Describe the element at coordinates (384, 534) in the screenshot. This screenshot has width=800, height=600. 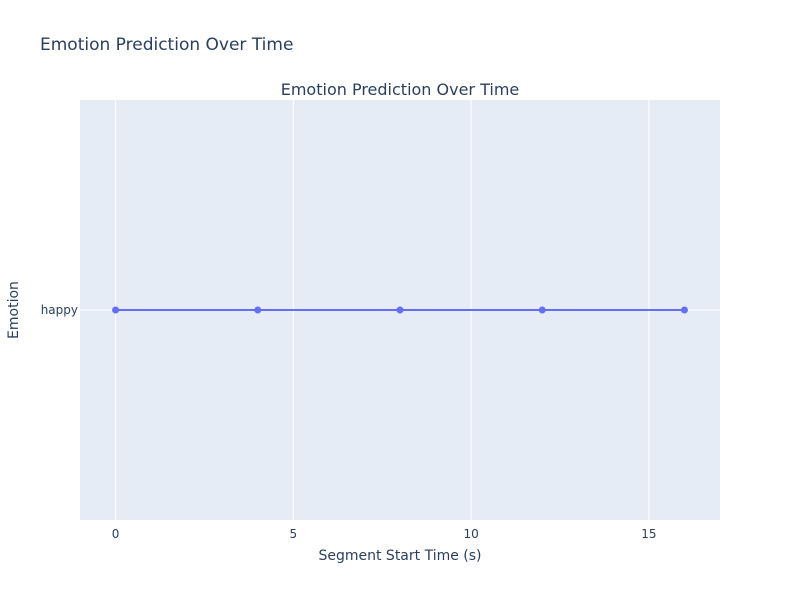
I see `x-tick-labels: 0 5 10 15` at that location.